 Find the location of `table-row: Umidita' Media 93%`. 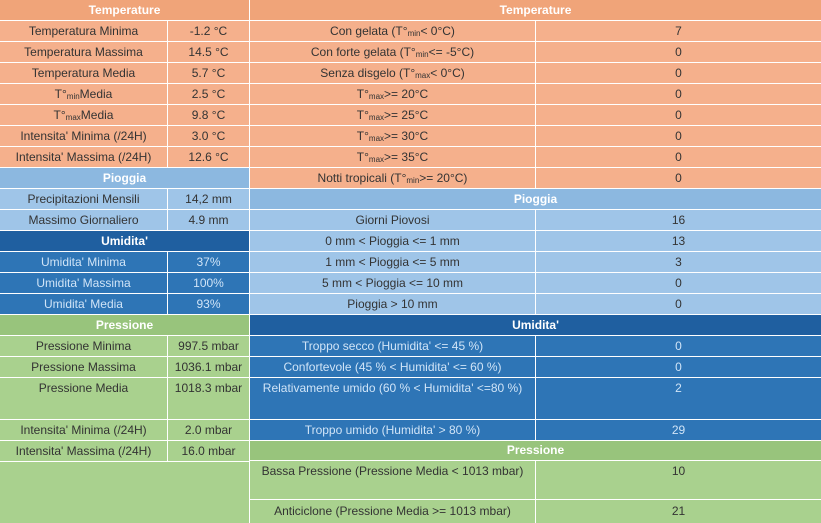

table-row: Umidita' Media 93% is located at coordinates (124, 304).